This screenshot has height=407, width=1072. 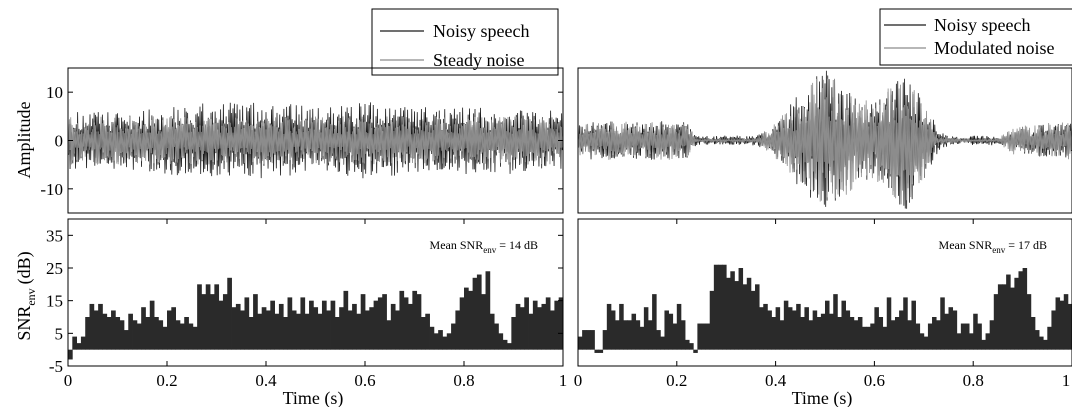 I want to click on mean-snr-annotation: Mean SNRenv = 17 dB, so click(x=993, y=246).